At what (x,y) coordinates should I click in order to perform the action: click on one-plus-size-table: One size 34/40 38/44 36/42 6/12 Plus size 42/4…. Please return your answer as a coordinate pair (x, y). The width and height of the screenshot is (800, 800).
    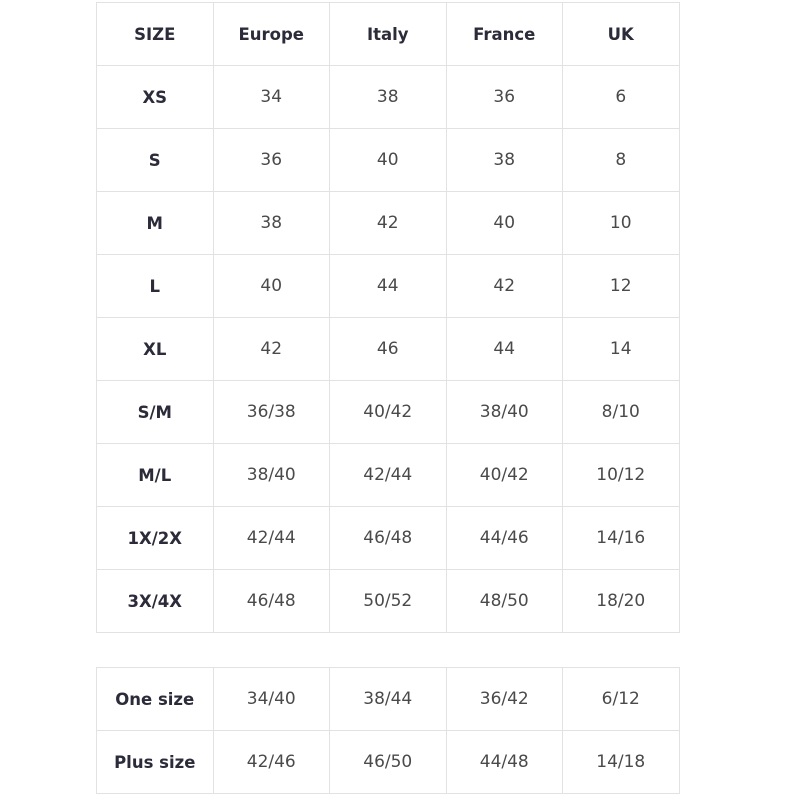
    Looking at the image, I should click on (388, 730).